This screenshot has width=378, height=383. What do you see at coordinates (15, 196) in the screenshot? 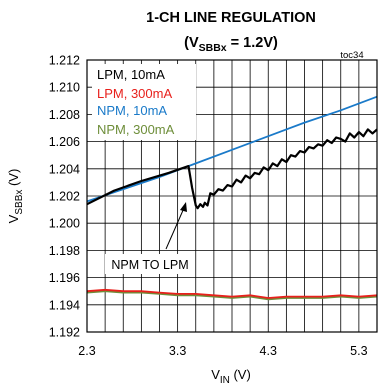
I see `y-axis-label: VSBBx (V)` at bounding box center [15, 196].